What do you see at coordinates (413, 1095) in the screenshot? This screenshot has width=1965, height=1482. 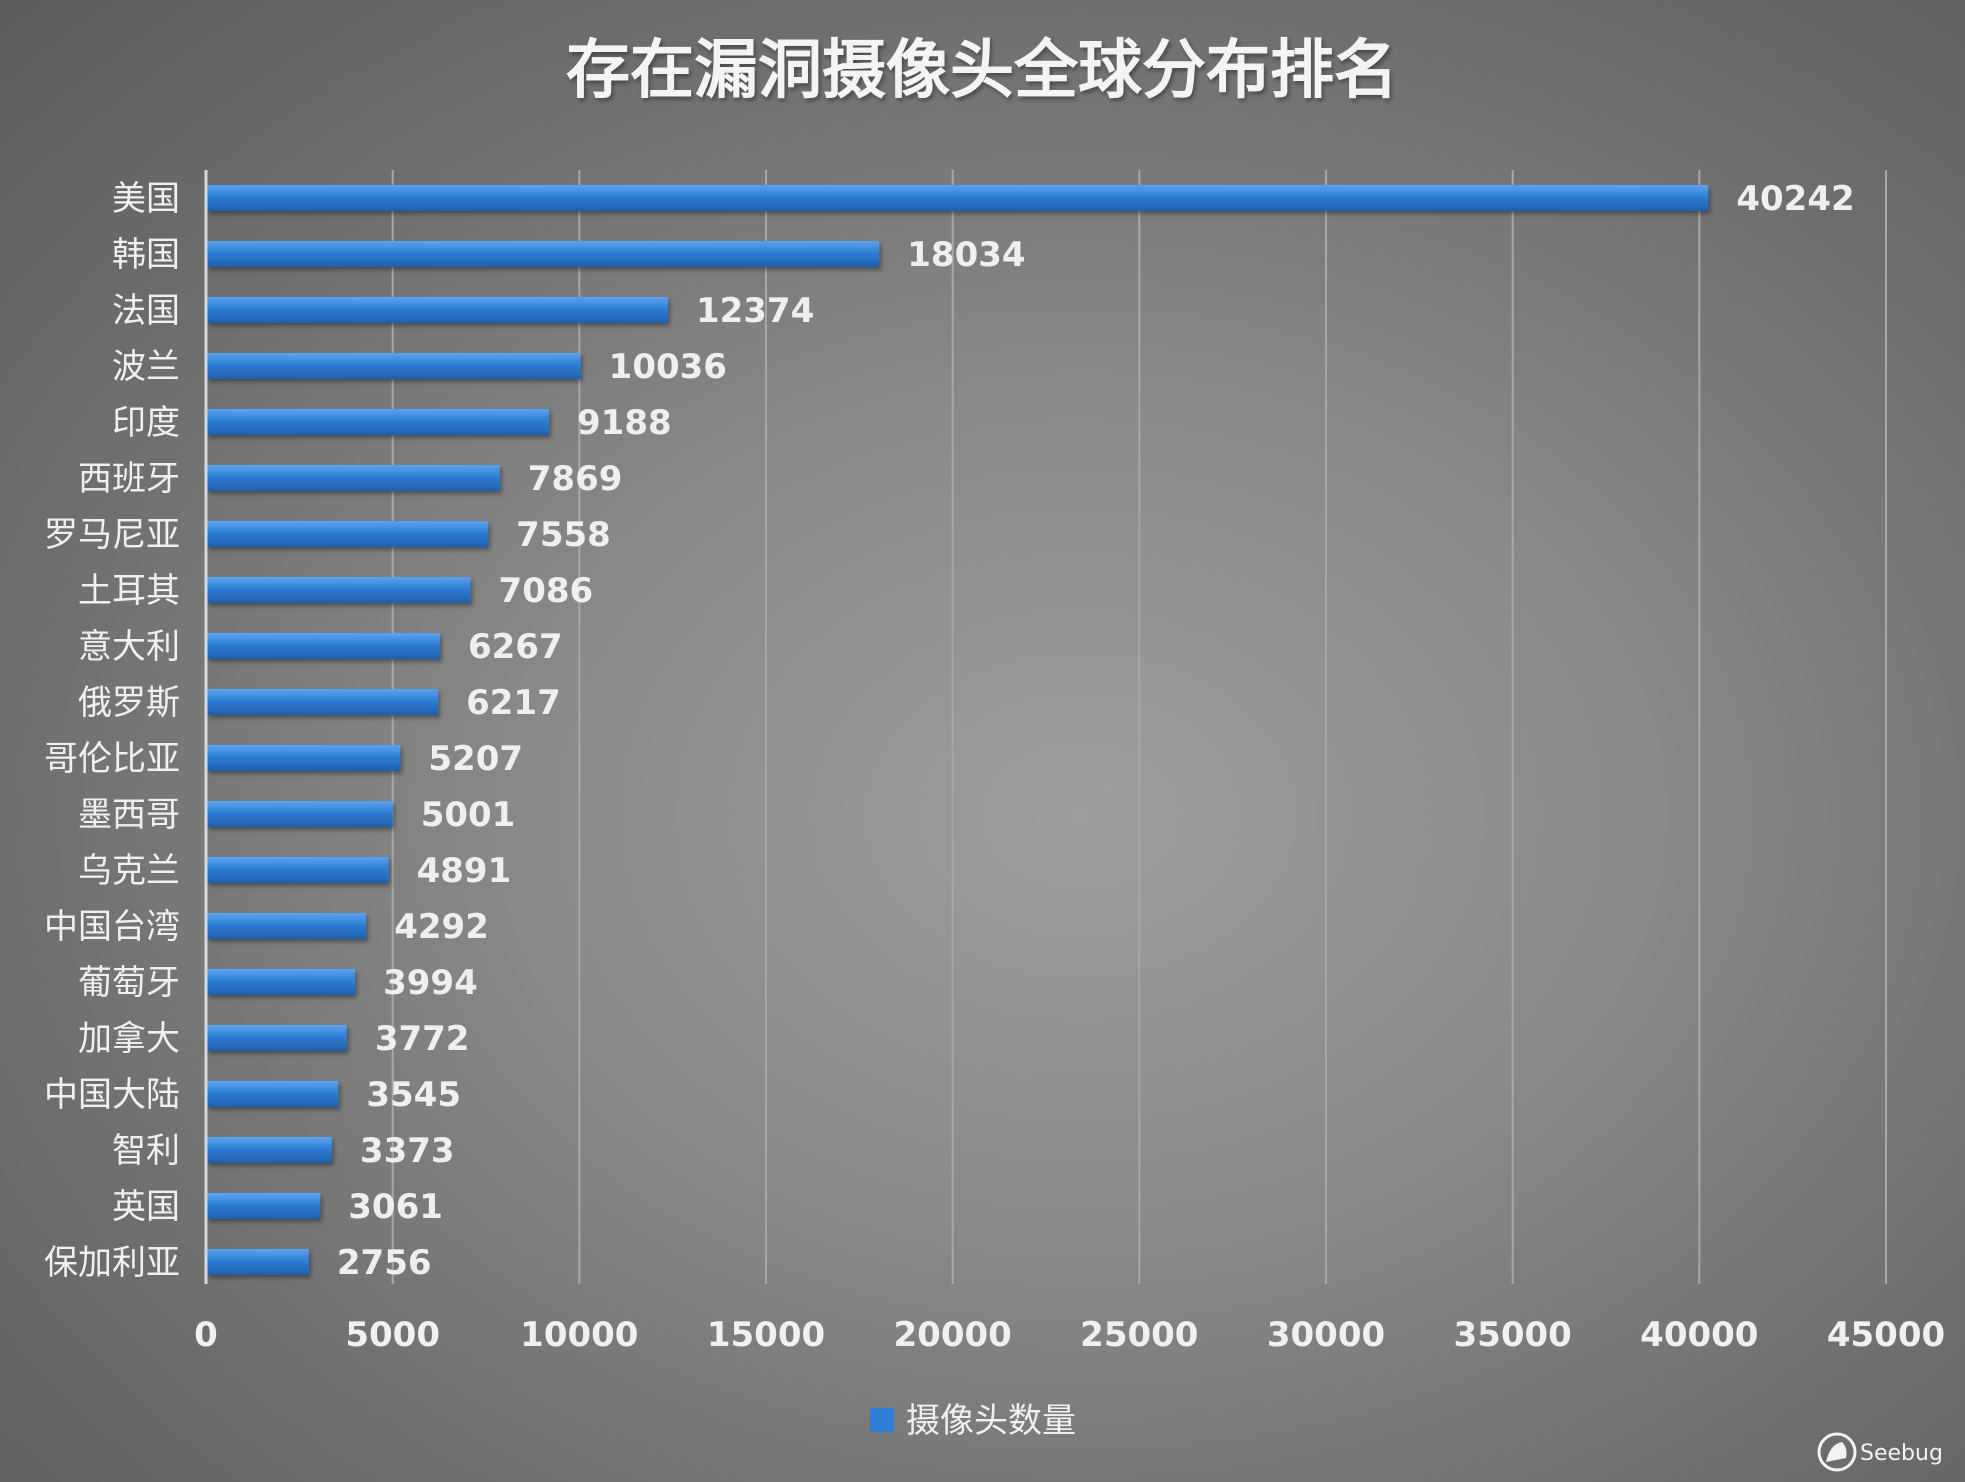 I see `value-label: 3545` at bounding box center [413, 1095].